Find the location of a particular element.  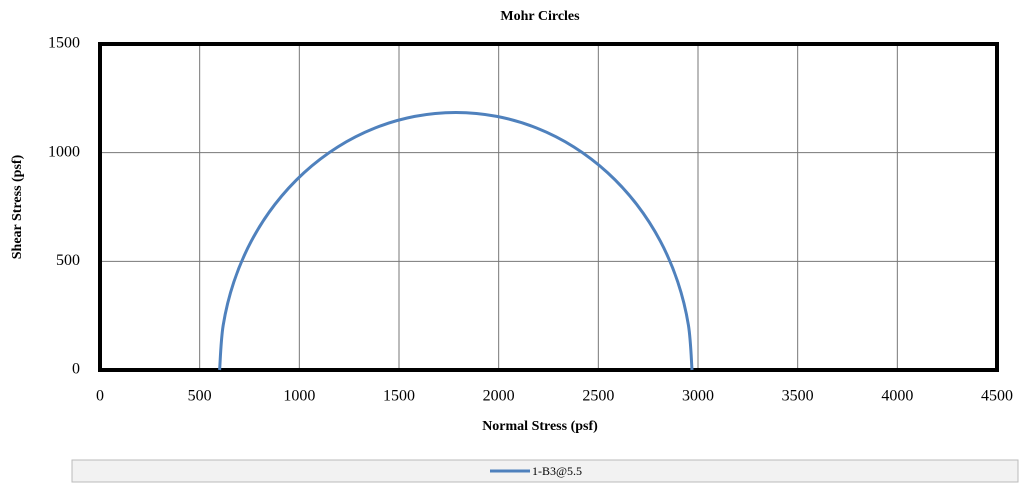

chart-title: Mohr Circles is located at coordinates (540, 16).